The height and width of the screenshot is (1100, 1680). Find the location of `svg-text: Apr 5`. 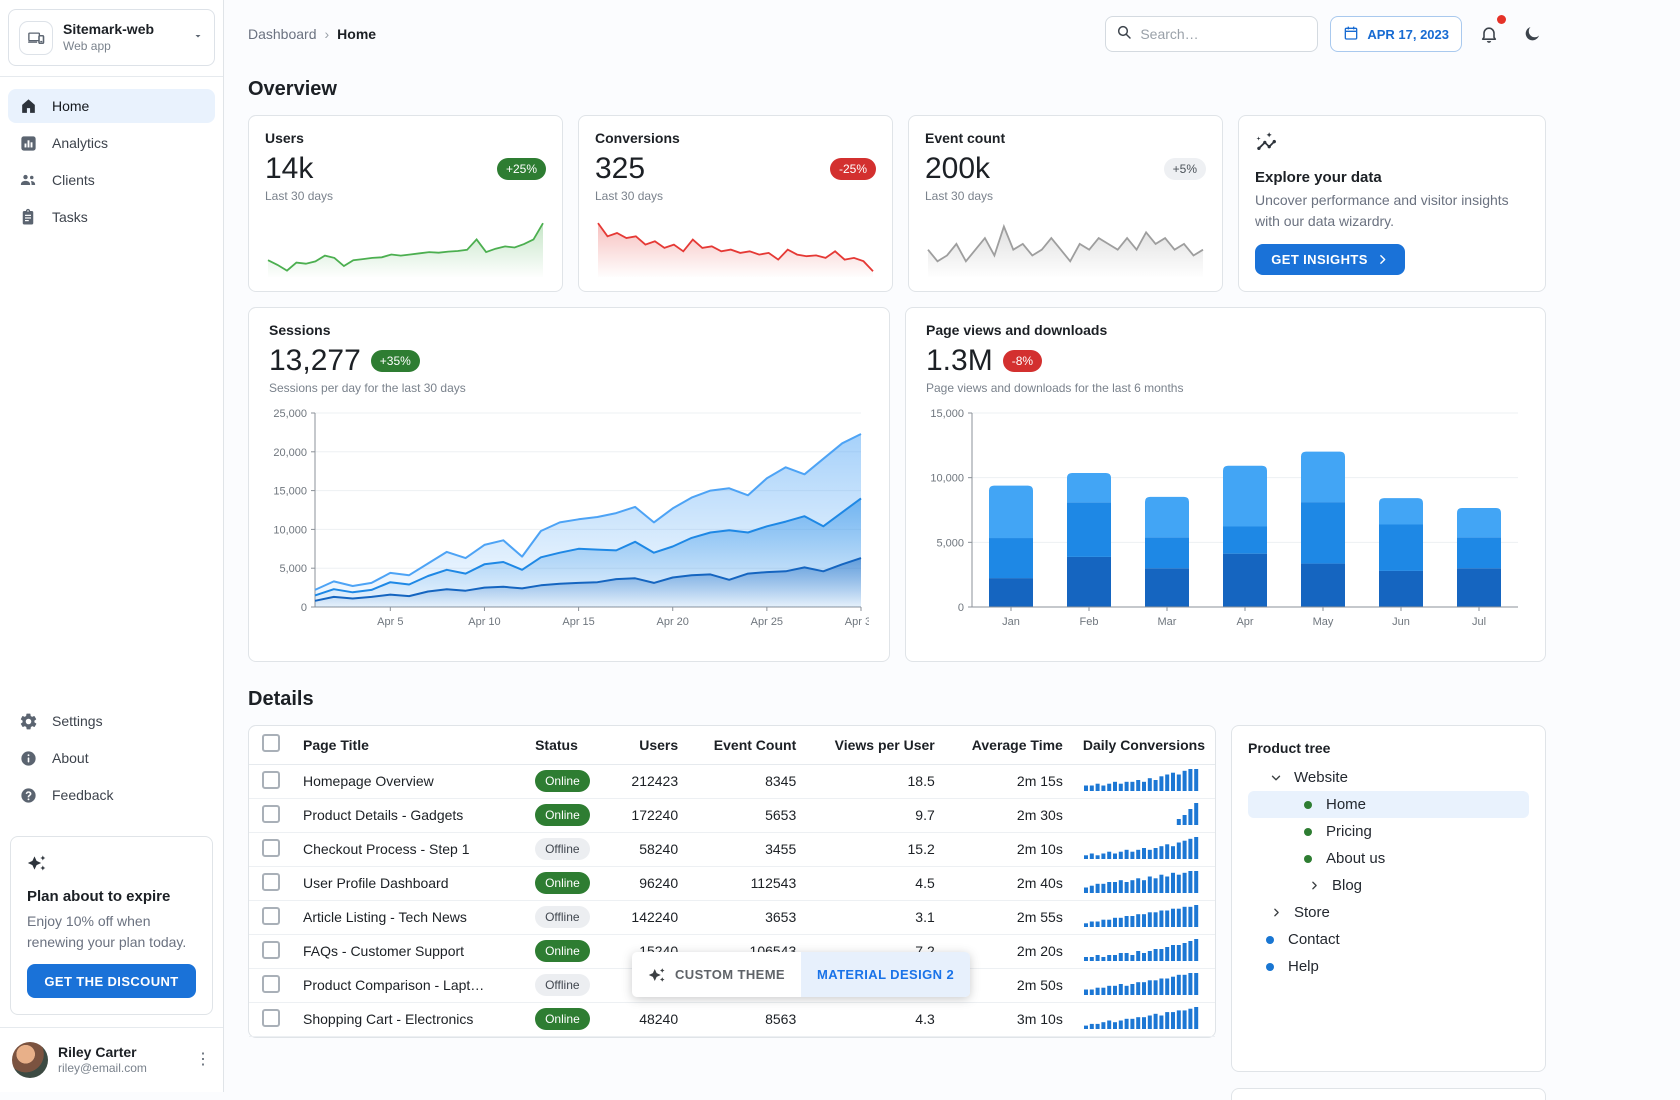

svg-text: Apr 5 is located at coordinates (390, 622).